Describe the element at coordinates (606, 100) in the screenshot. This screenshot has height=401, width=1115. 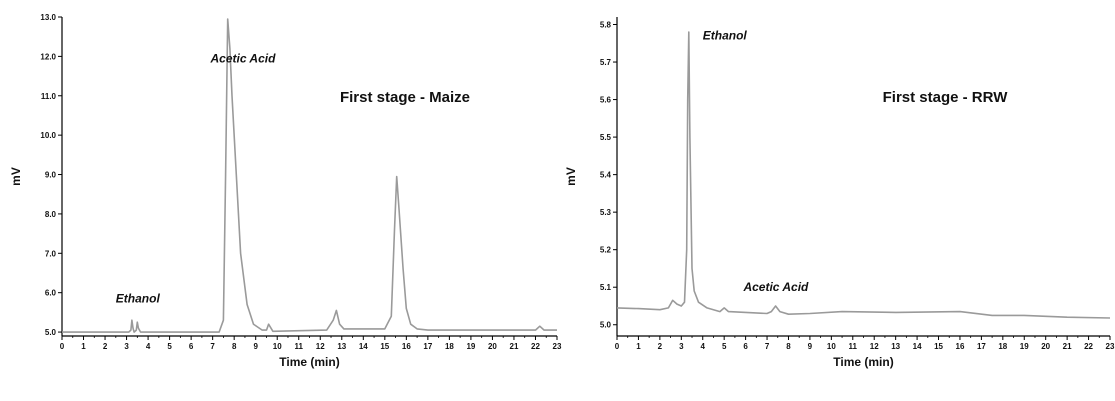
I see `y-tick-label: 5.6` at that location.